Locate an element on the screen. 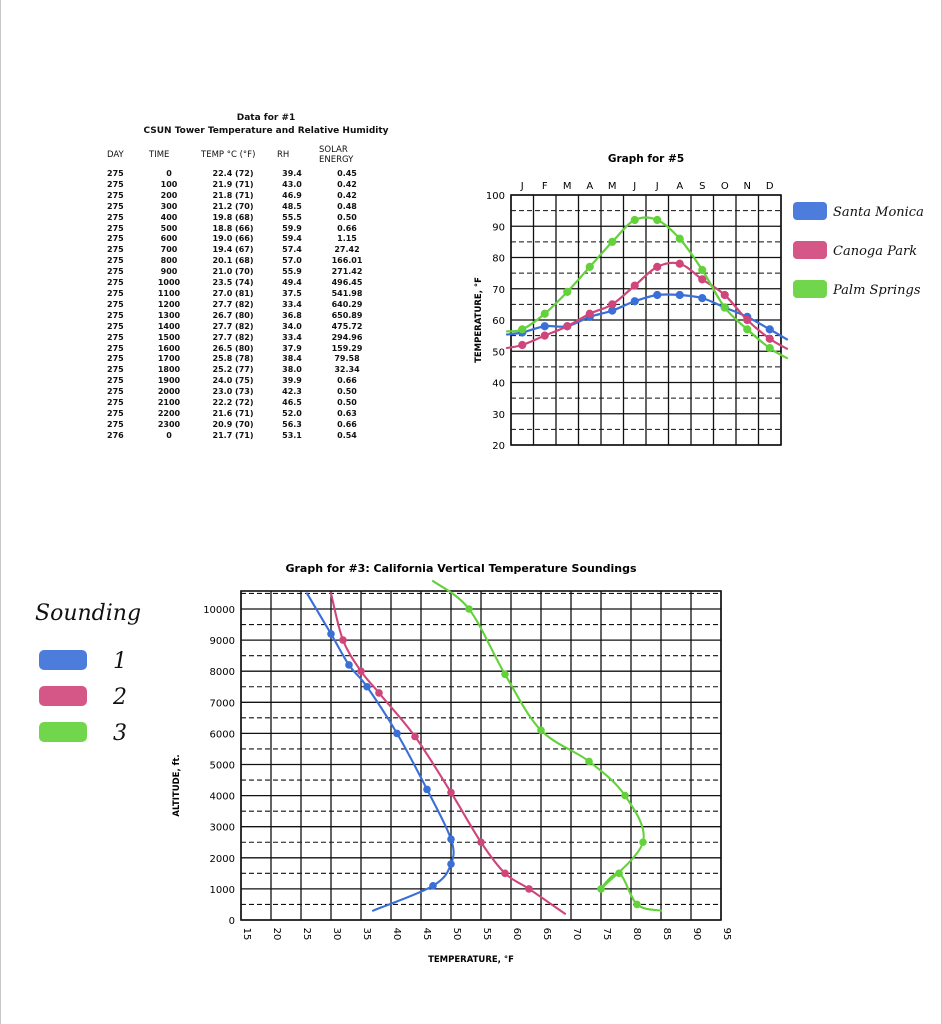 This screenshot has height=1024, width=942. legend-label: 3 is located at coordinates (120, 733).